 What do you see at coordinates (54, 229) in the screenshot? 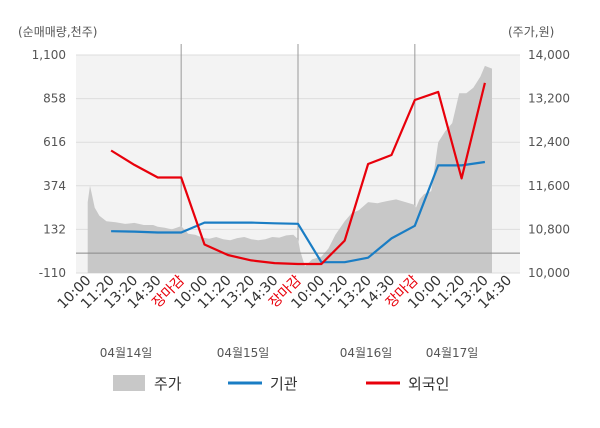
I see `left-tick-label: 132` at bounding box center [54, 229].